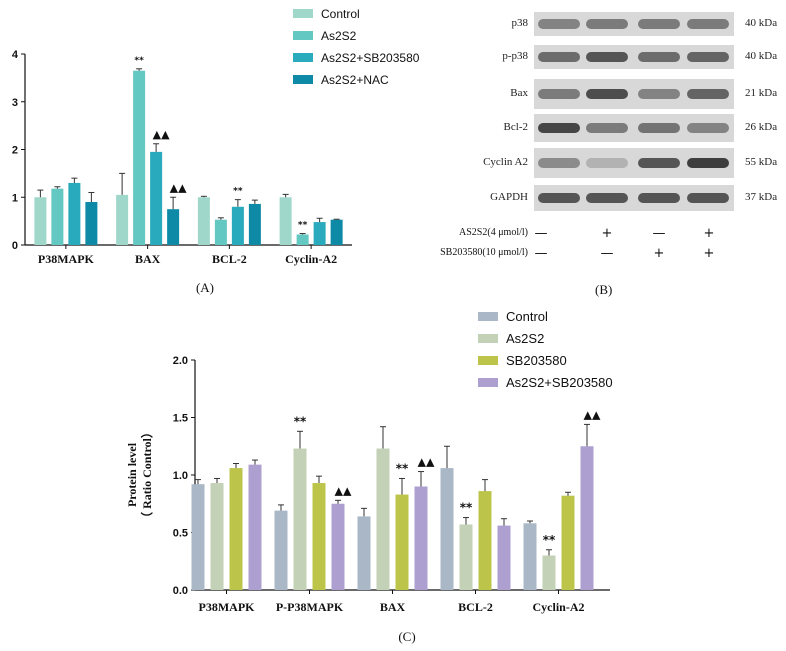 The width and height of the screenshot is (786, 651). I want to click on x-category-label: P-P38MAPK, so click(310, 607).